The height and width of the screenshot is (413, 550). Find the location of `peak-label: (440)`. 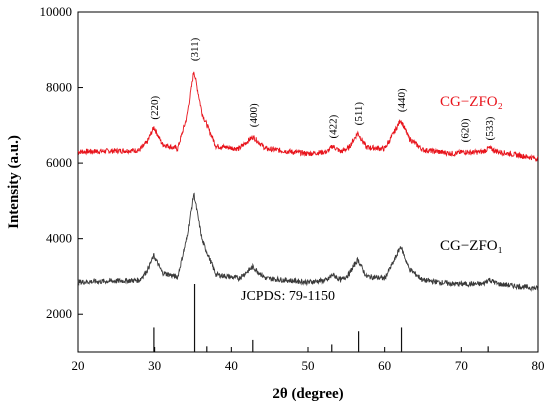

peak-label: (440) is located at coordinates (402, 100).